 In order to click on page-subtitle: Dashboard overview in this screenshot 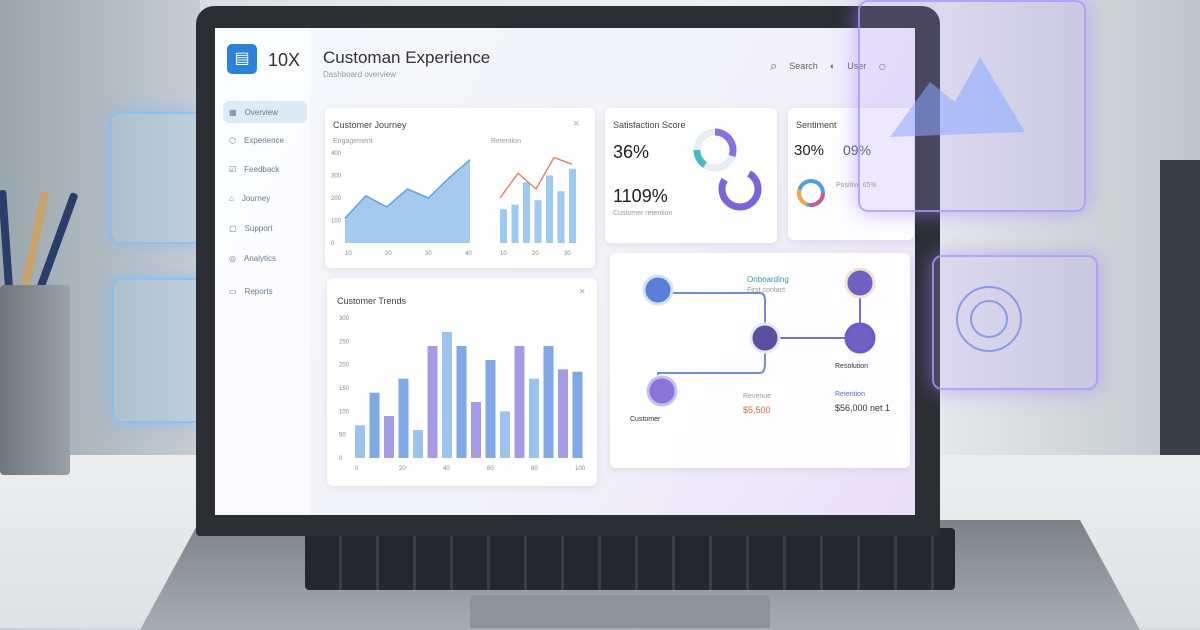, I will do `click(359, 74)`.